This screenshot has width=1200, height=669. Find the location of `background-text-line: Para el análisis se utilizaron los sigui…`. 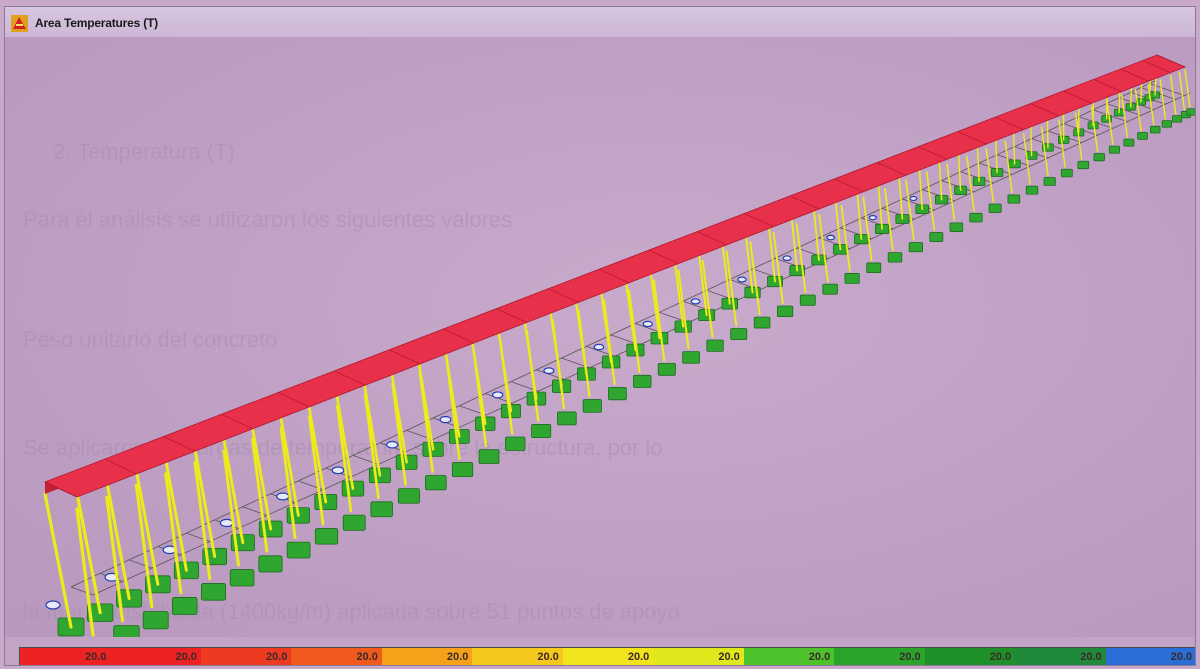

background-text-line: Para el análisis se utilizaron los sigui… is located at coordinates (268, 219).